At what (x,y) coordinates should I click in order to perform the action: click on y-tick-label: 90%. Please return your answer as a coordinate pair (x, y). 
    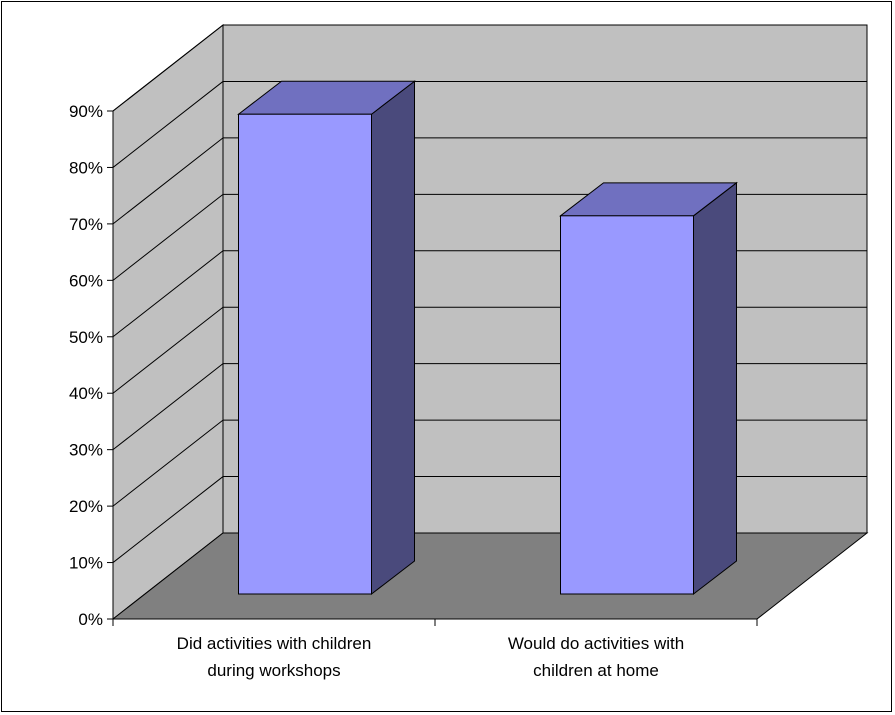
    Looking at the image, I should click on (86, 111).